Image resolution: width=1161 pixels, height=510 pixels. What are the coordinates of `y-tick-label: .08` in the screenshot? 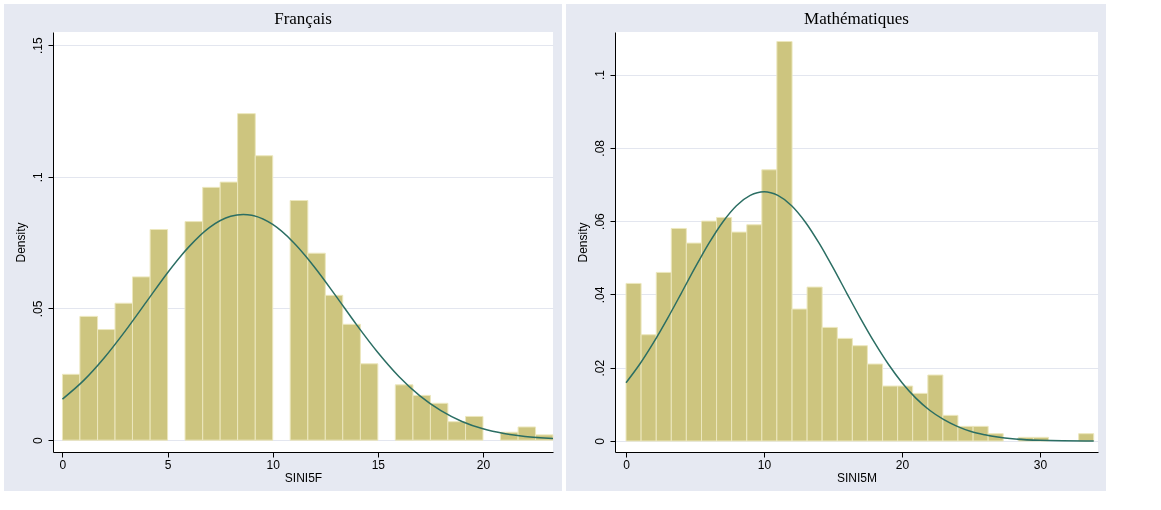 It's located at (599, 148).